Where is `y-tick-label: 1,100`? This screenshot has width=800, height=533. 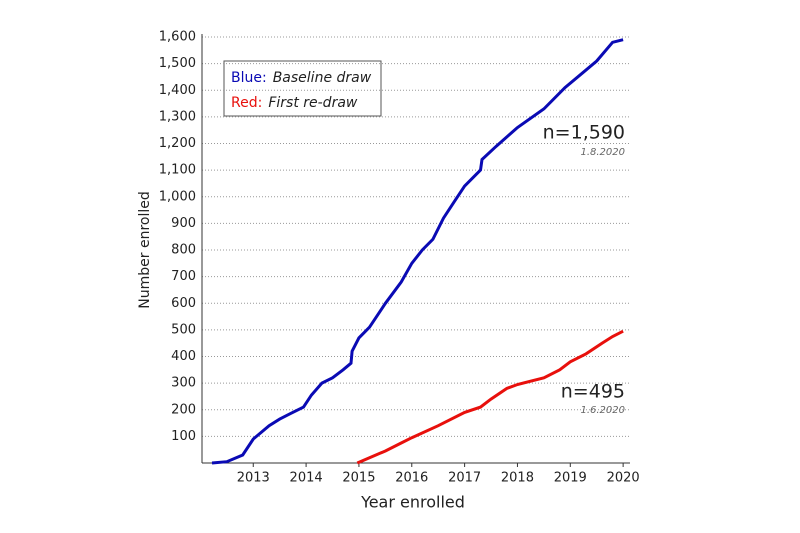 y-tick-label: 1,100 is located at coordinates (177, 170).